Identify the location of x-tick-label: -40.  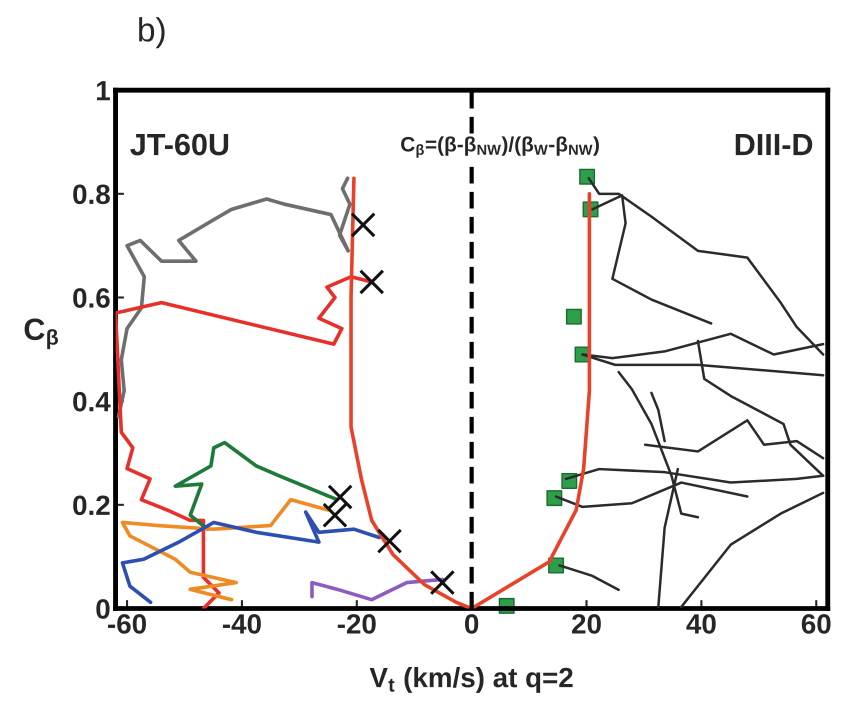
(241, 624).